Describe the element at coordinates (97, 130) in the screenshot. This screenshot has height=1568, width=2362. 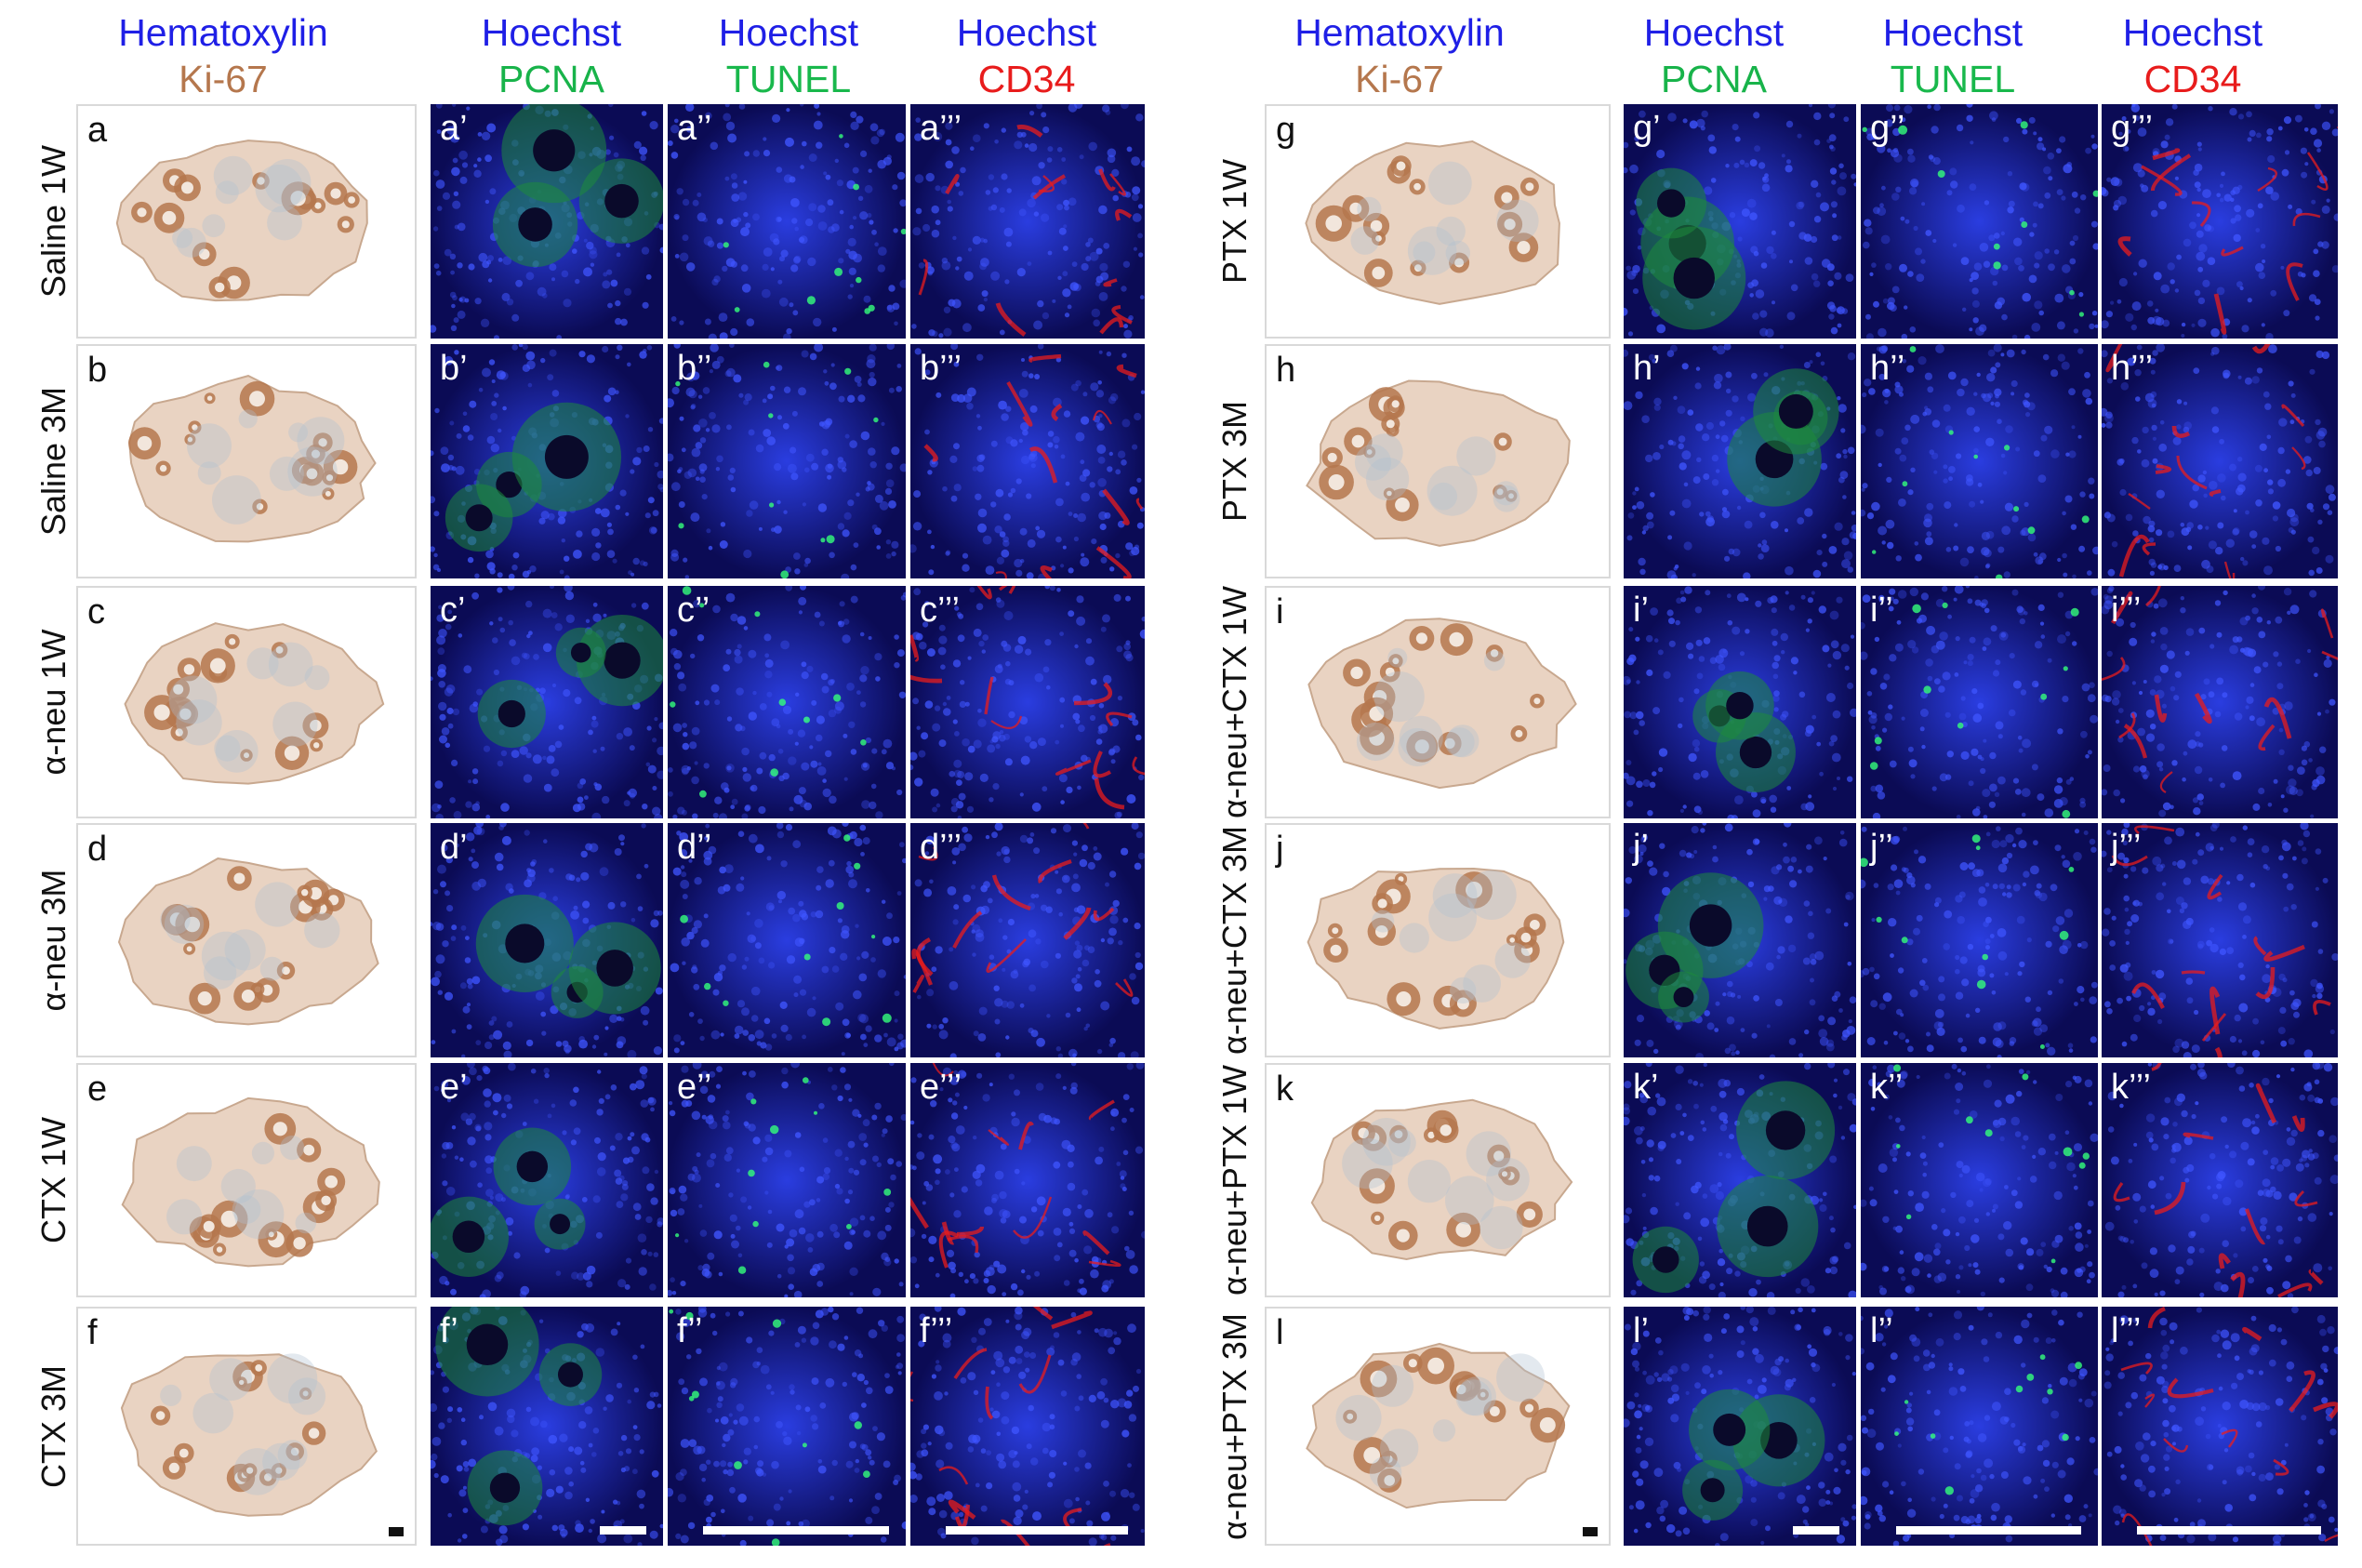
I see `panel-letter: a` at that location.